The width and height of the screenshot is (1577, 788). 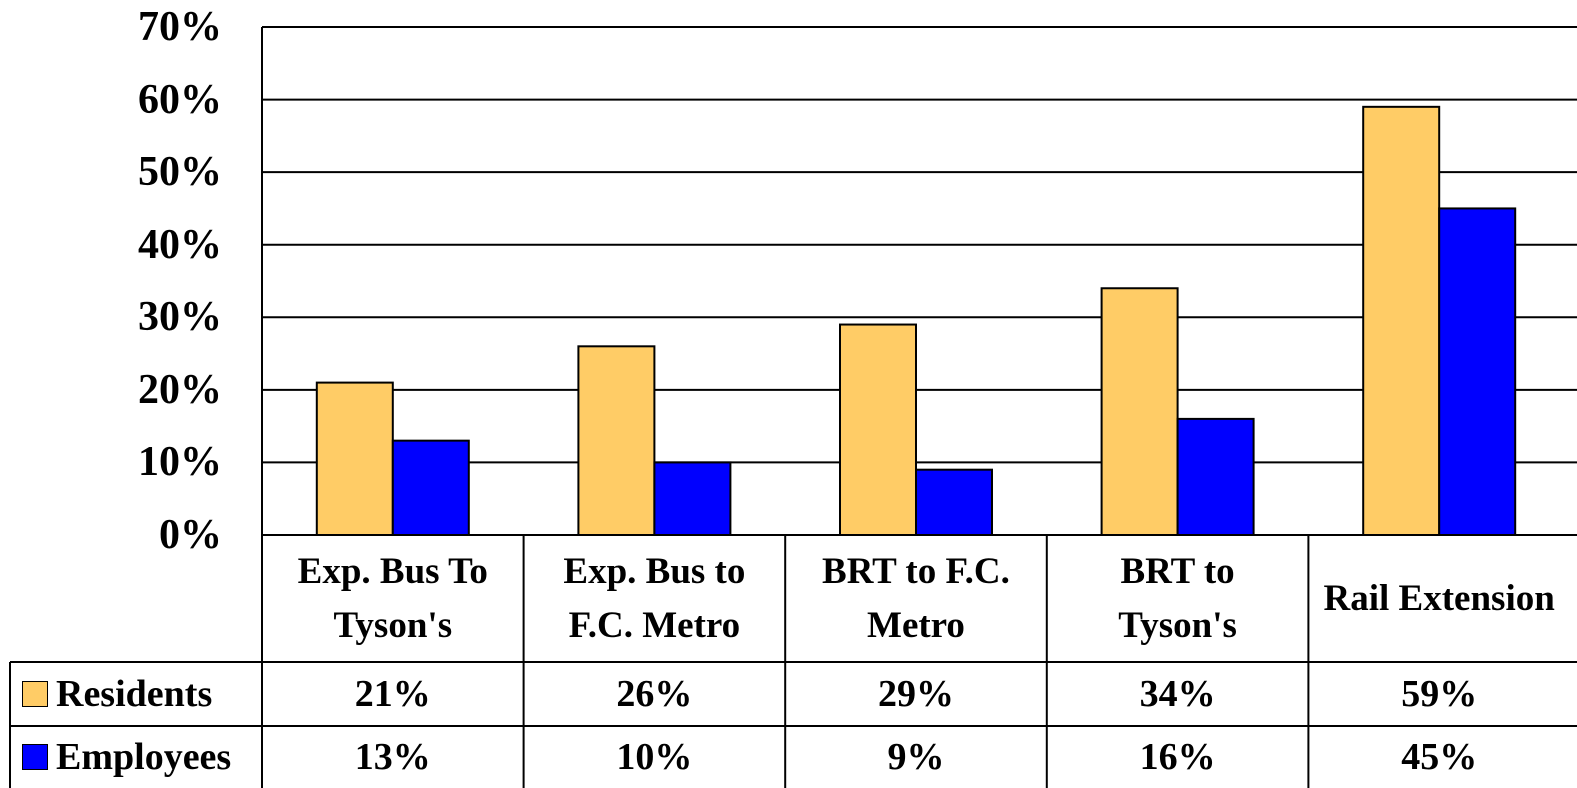 What do you see at coordinates (392, 598) in the screenshot?
I see `x-tick-label: Exp. Bus To Tyson's` at bounding box center [392, 598].